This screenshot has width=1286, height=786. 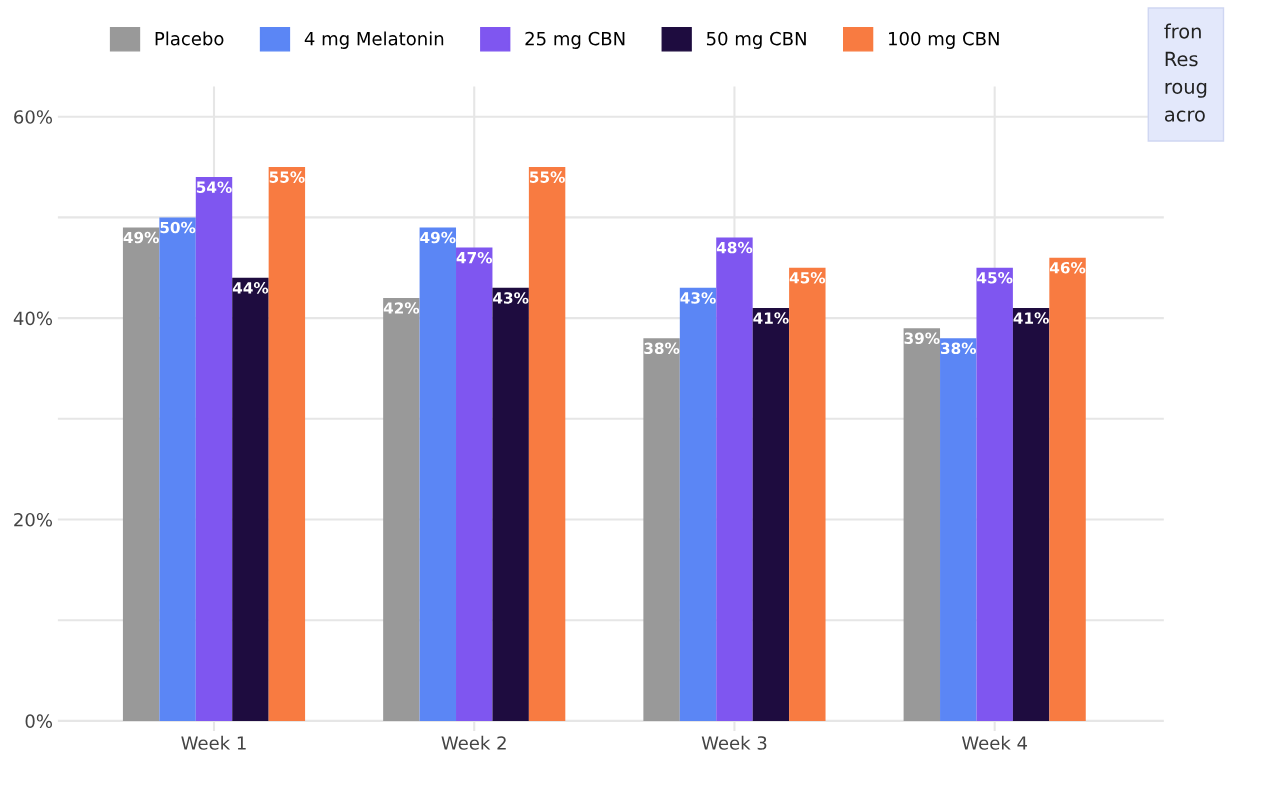 What do you see at coordinates (994, 742) in the screenshot?
I see `x-tick-label: Week 4` at bounding box center [994, 742].